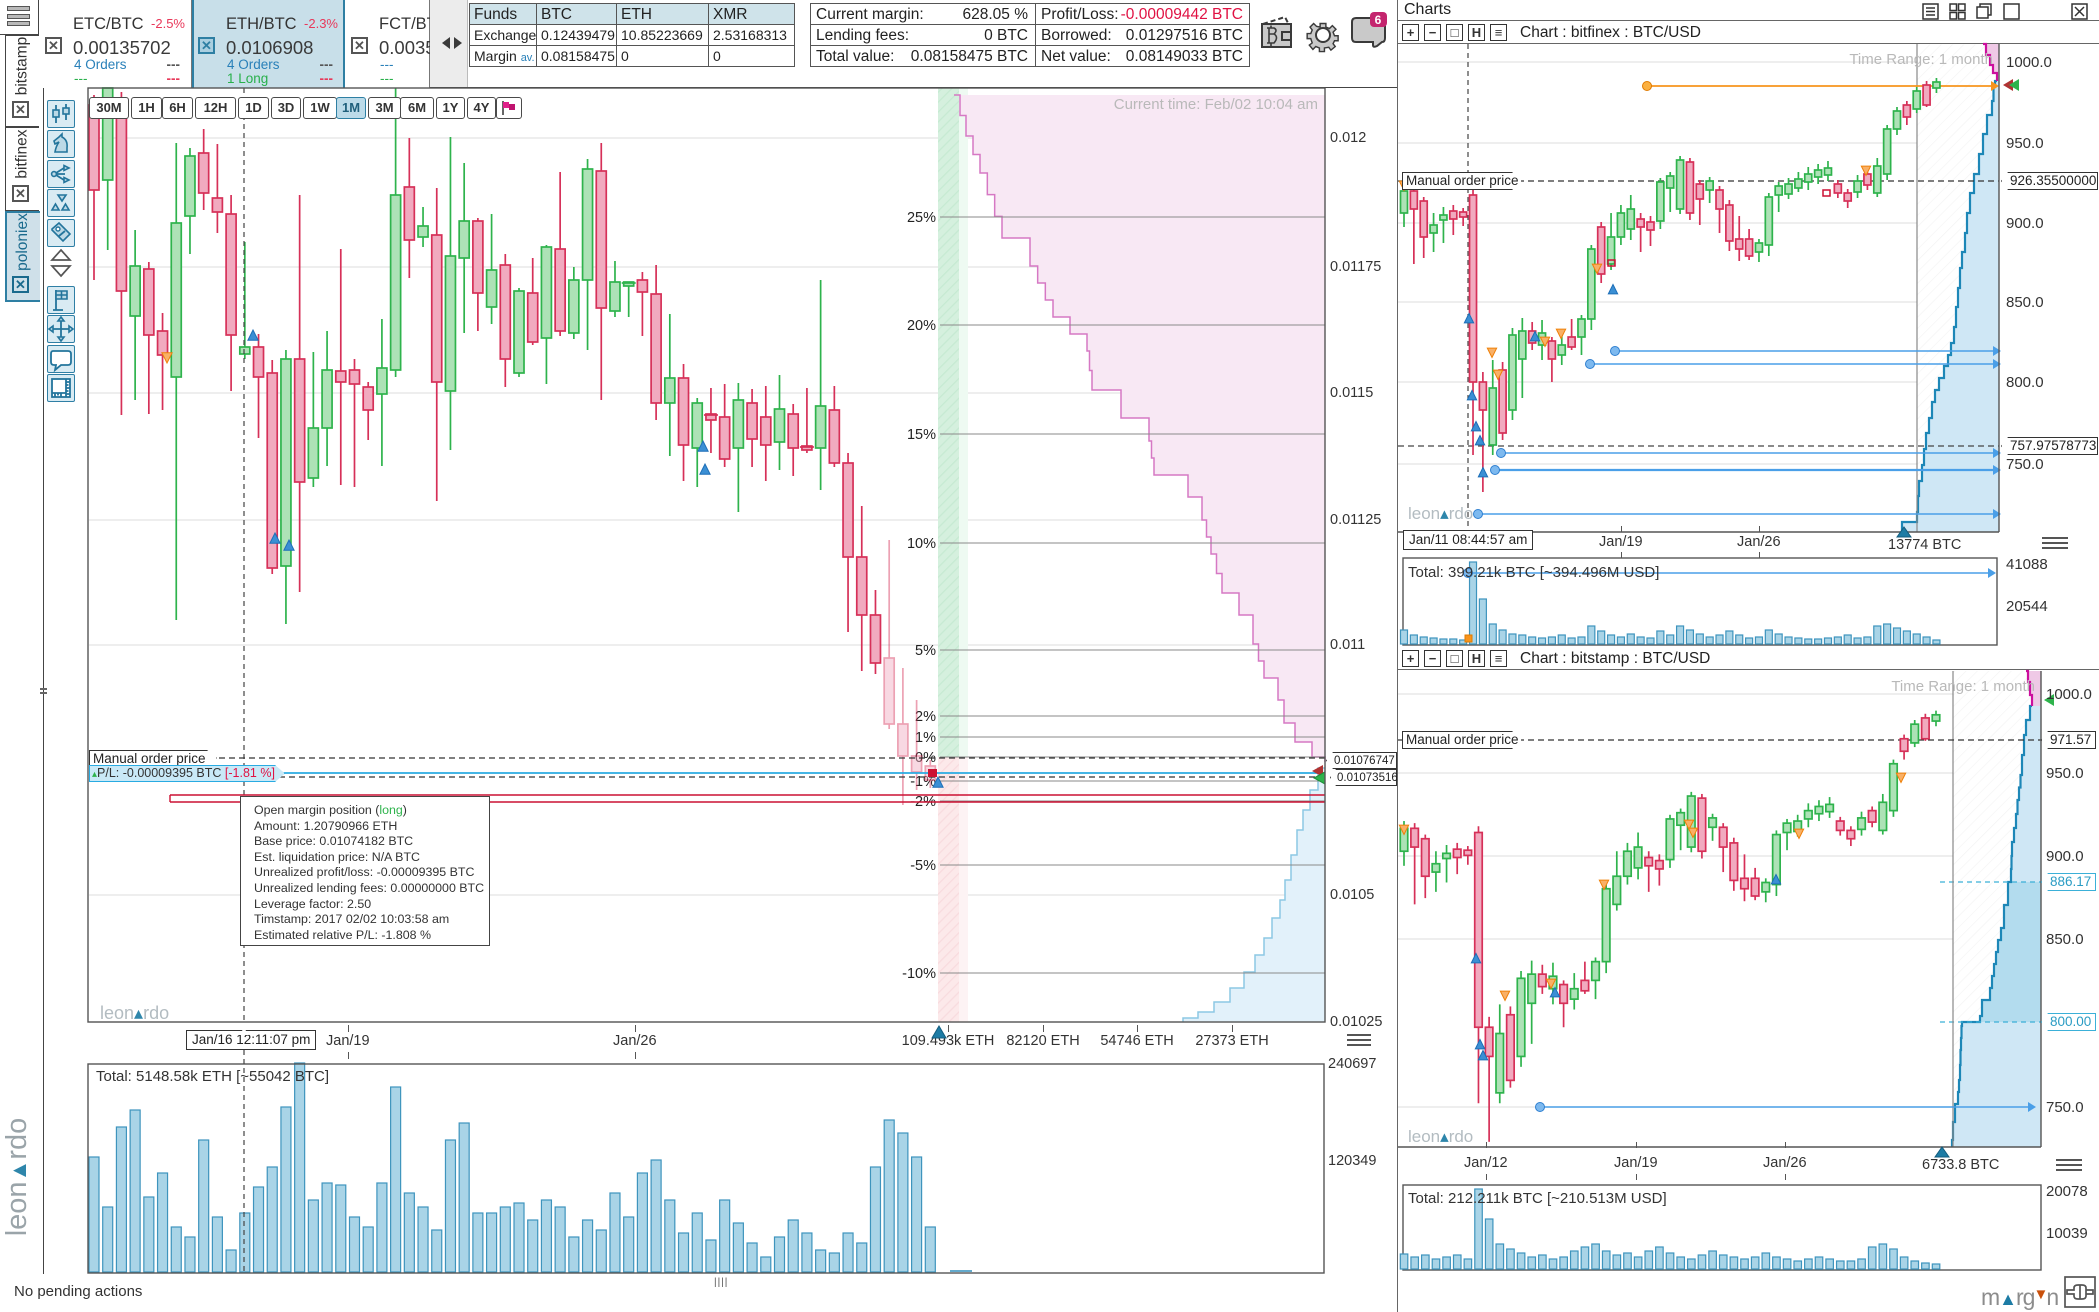 This screenshot has height=1312, width=2099. Describe the element at coordinates (925, 717) in the screenshot. I see `svg-text: 2%` at that location.